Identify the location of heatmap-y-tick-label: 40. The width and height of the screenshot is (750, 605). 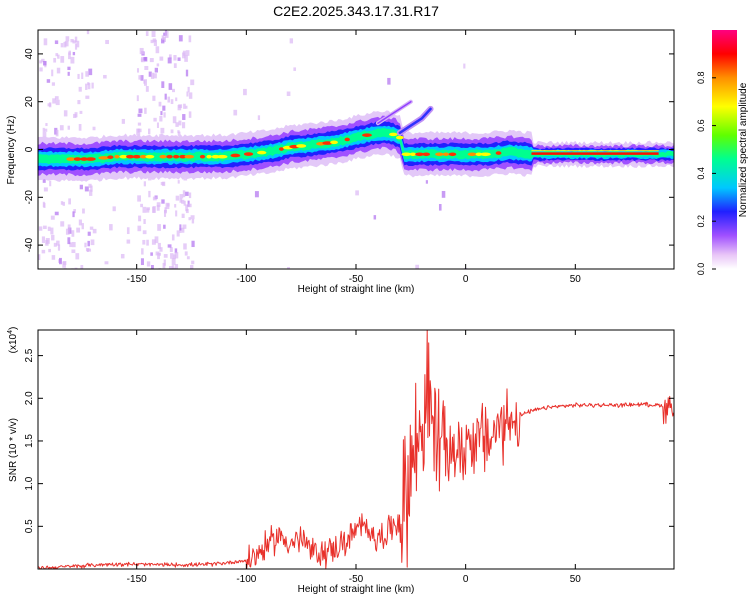
(29, 54).